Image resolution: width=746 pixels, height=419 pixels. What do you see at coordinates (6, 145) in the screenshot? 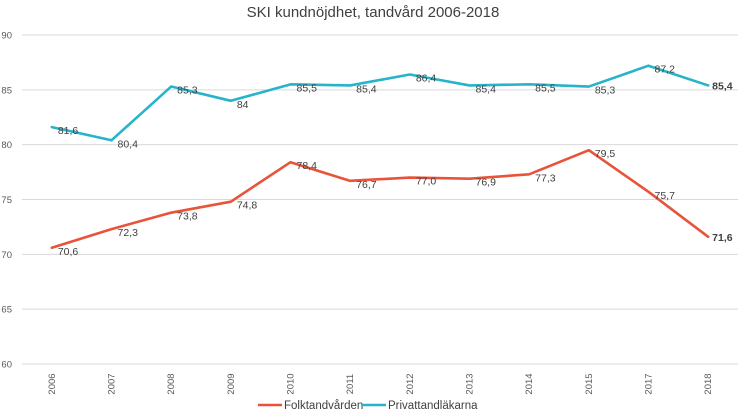
I see `y-tick-label: 80` at bounding box center [6, 145].